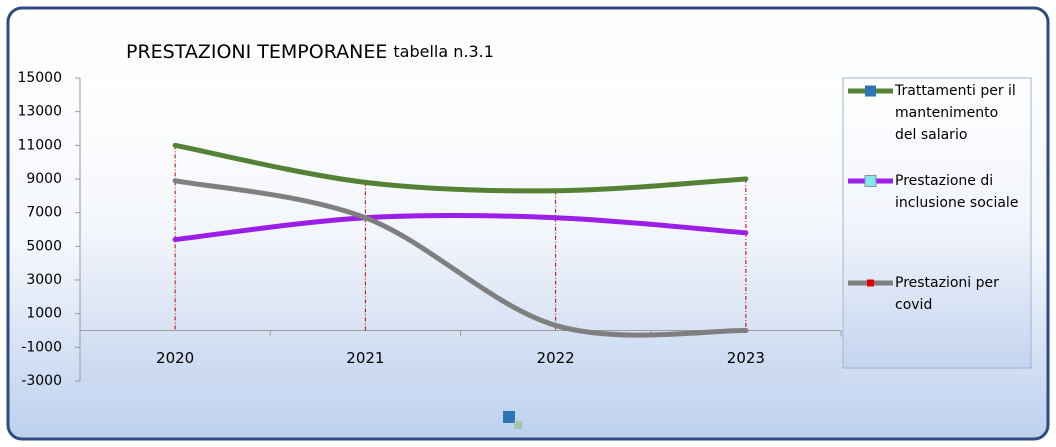 Image resolution: width=1056 pixels, height=447 pixels. What do you see at coordinates (175, 358) in the screenshot?
I see `x-tick-label: 2020` at bounding box center [175, 358].